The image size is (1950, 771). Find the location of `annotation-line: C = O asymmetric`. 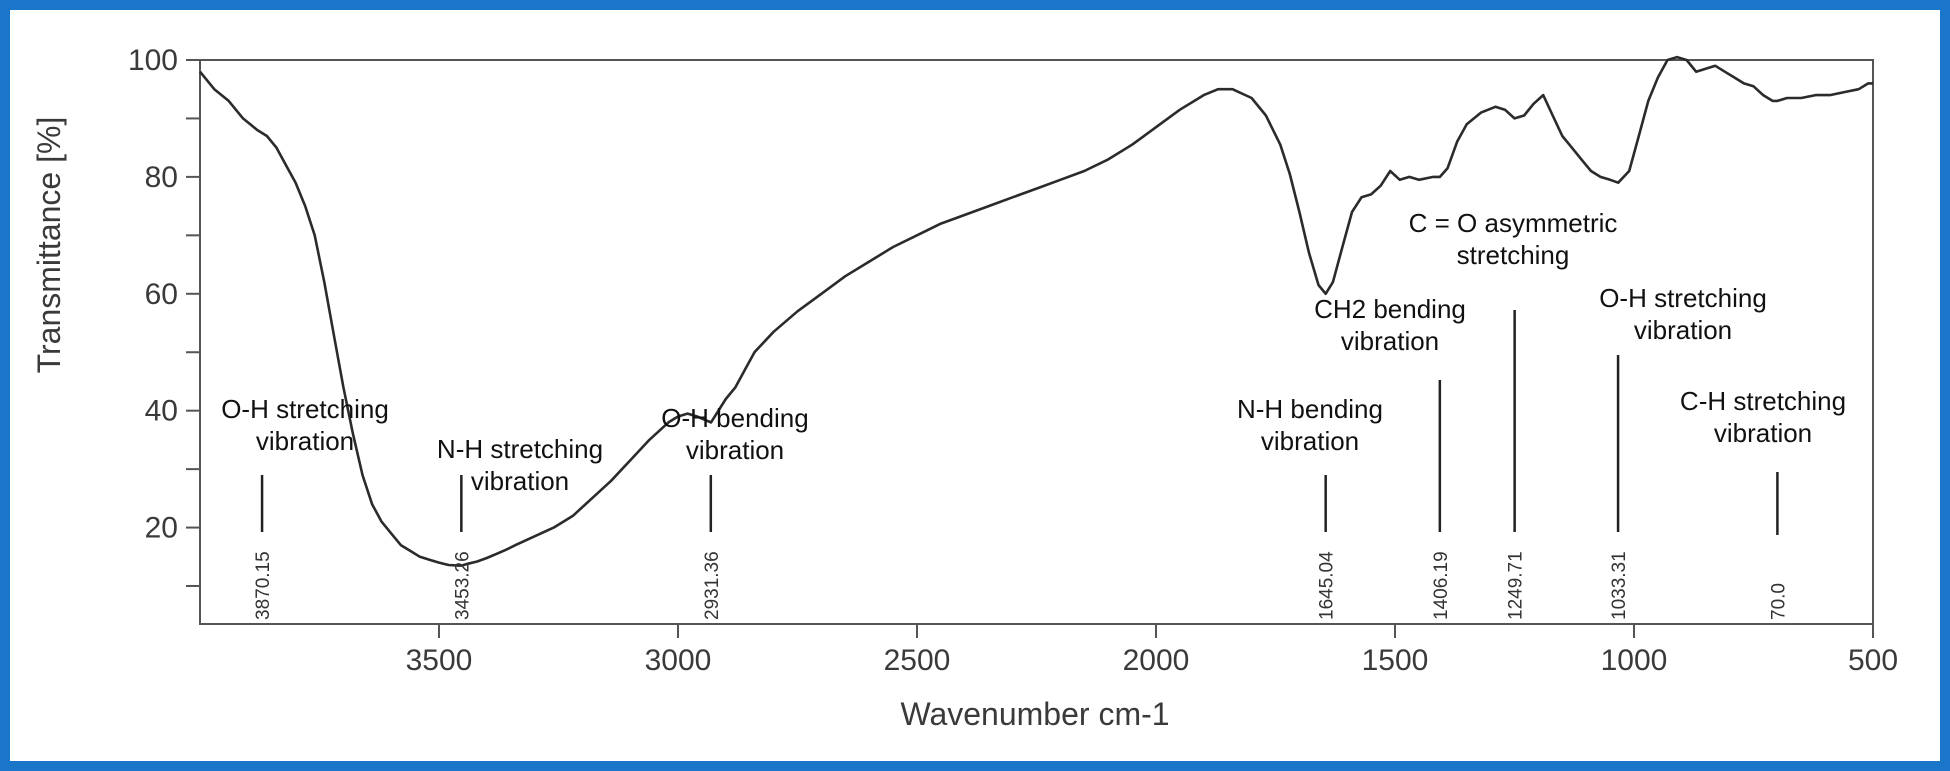

annotation-line: C = O asymmetric is located at coordinates (1513, 223).